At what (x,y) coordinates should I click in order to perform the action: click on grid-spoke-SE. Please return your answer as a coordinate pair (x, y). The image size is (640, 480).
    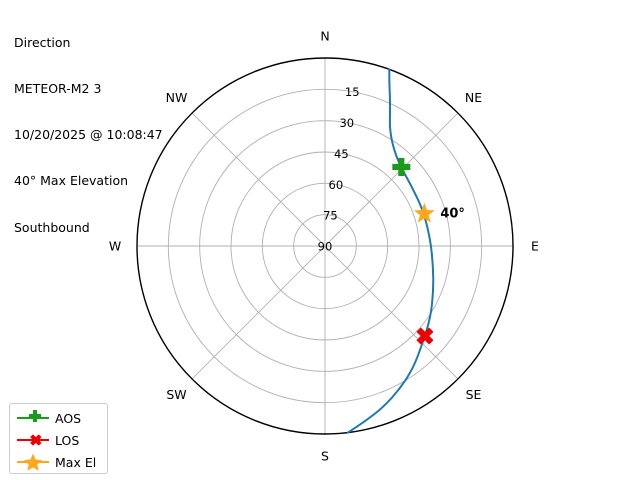
    Looking at the image, I should click on (391, 312).